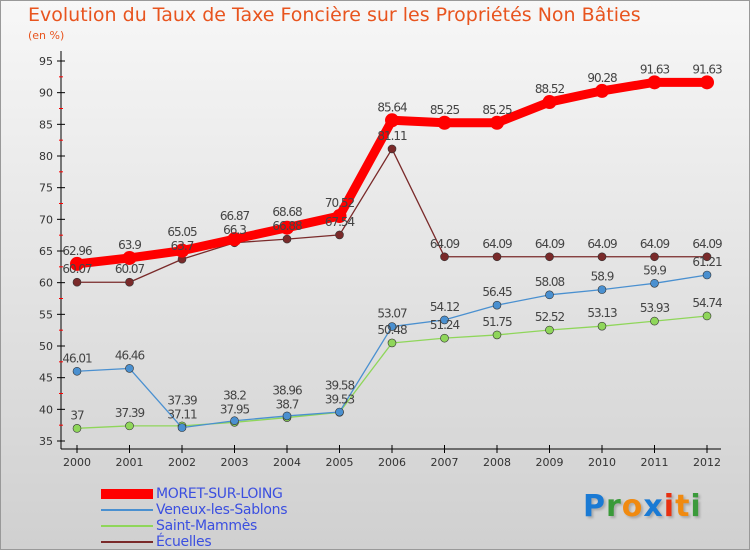 This screenshot has width=750, height=551. I want to click on data-label: 39.58, so click(340, 385).